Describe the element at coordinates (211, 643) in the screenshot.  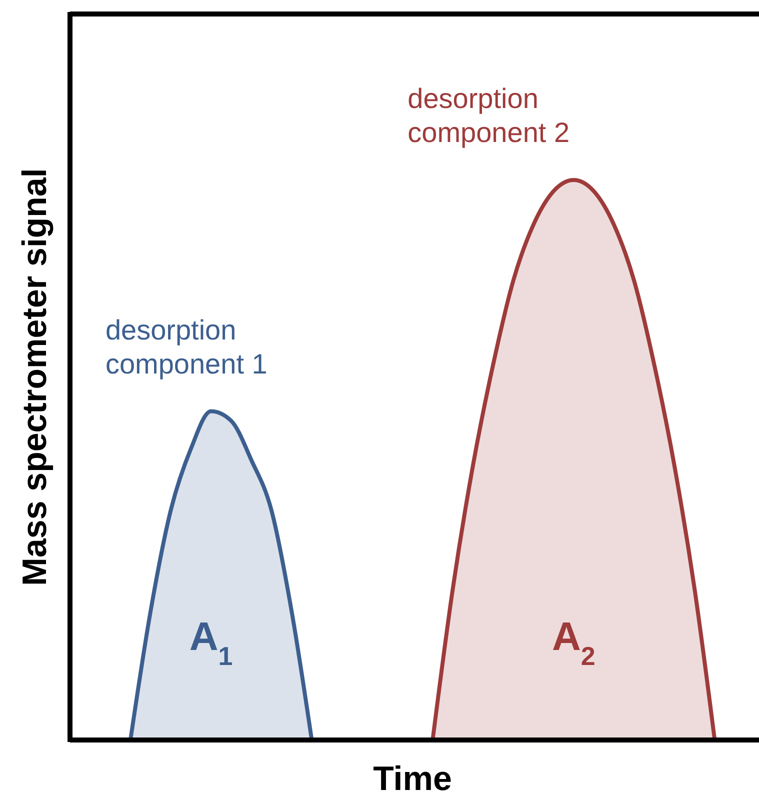
I see `annotation: A$_{1}$` at that location.